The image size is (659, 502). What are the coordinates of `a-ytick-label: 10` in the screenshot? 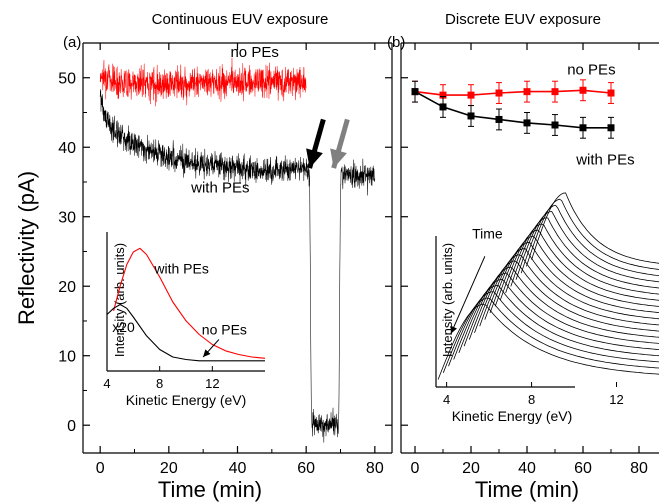 It's located at (67, 357).